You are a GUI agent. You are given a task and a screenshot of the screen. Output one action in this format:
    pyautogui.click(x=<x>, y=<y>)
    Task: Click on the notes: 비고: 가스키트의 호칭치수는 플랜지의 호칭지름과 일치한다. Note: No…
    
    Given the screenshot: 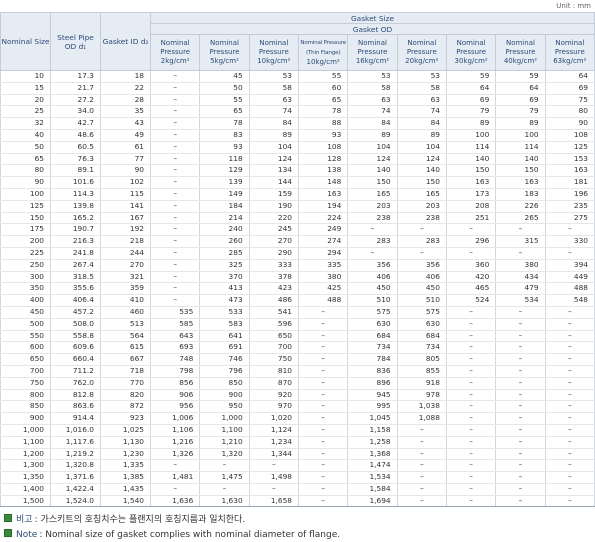 What is the action you would take?
    pyautogui.click(x=297, y=527)
    